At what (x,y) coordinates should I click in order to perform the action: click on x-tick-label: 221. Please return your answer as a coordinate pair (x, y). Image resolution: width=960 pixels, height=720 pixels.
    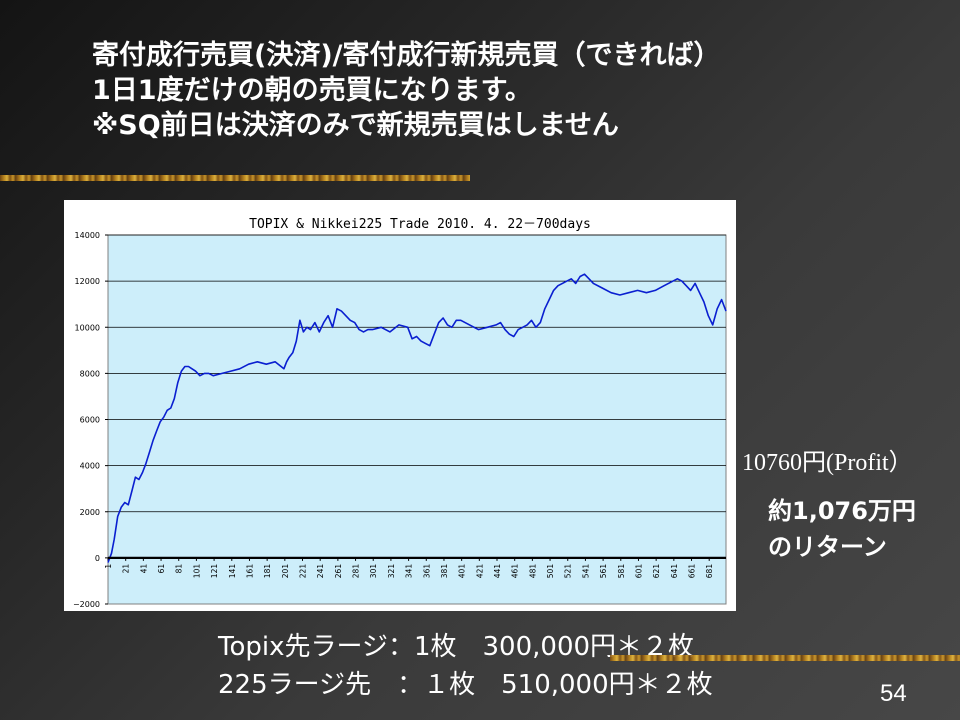
    Looking at the image, I should click on (303, 571).